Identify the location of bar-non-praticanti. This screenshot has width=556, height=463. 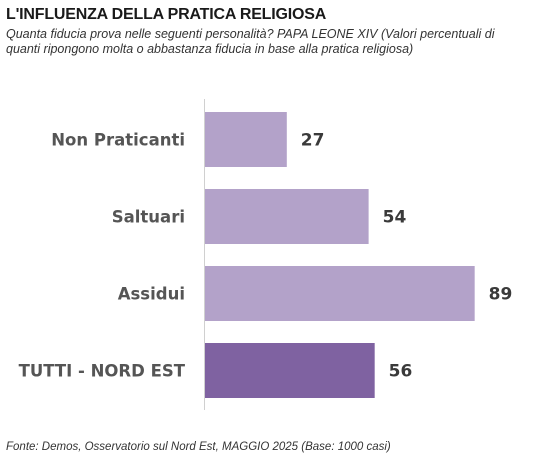
(246, 139).